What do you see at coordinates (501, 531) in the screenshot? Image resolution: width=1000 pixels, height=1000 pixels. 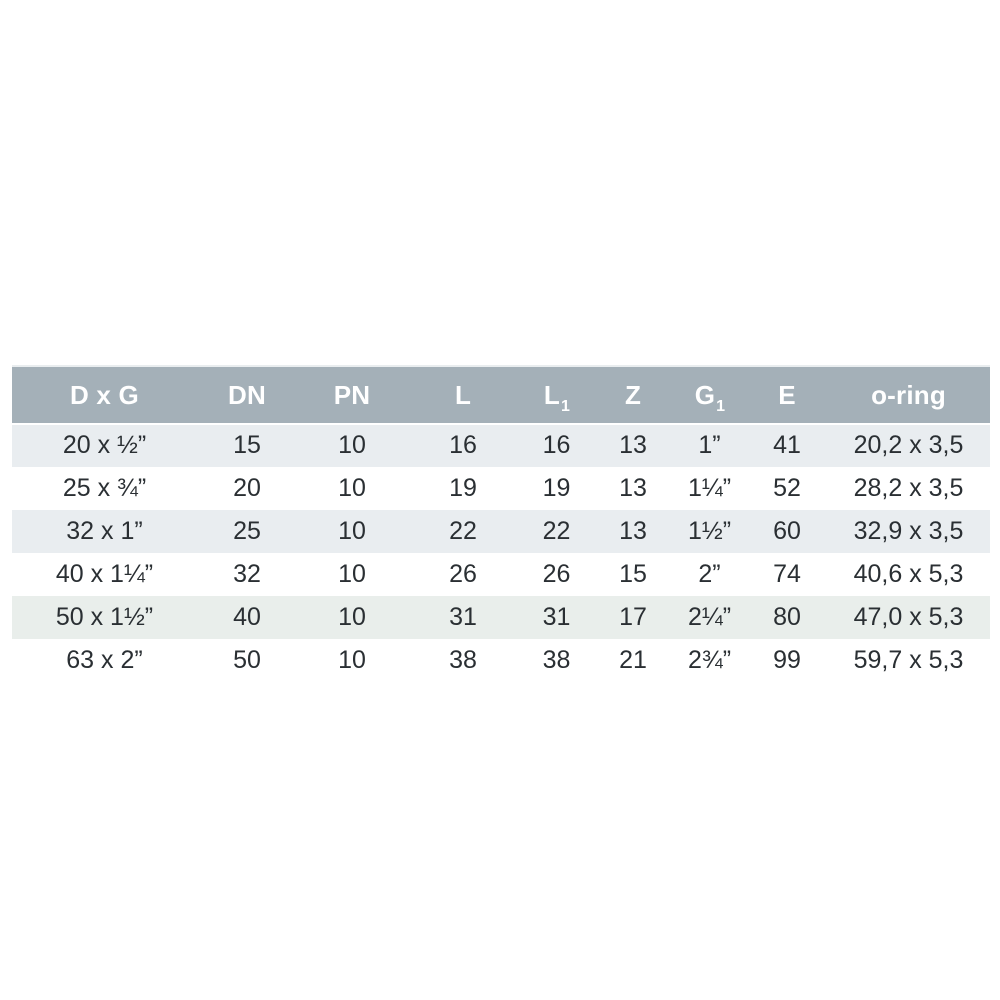 I see `table-row: 32 x 1” 25 10 22 22 13 1½” 60 32,9 x 3,5` at bounding box center [501, 531].